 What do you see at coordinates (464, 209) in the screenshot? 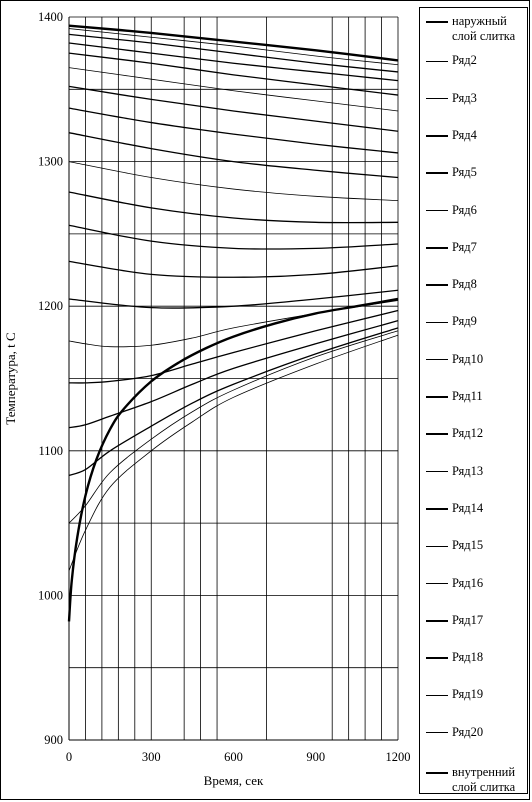
I see `legend-label: Ряд6` at bounding box center [464, 209].